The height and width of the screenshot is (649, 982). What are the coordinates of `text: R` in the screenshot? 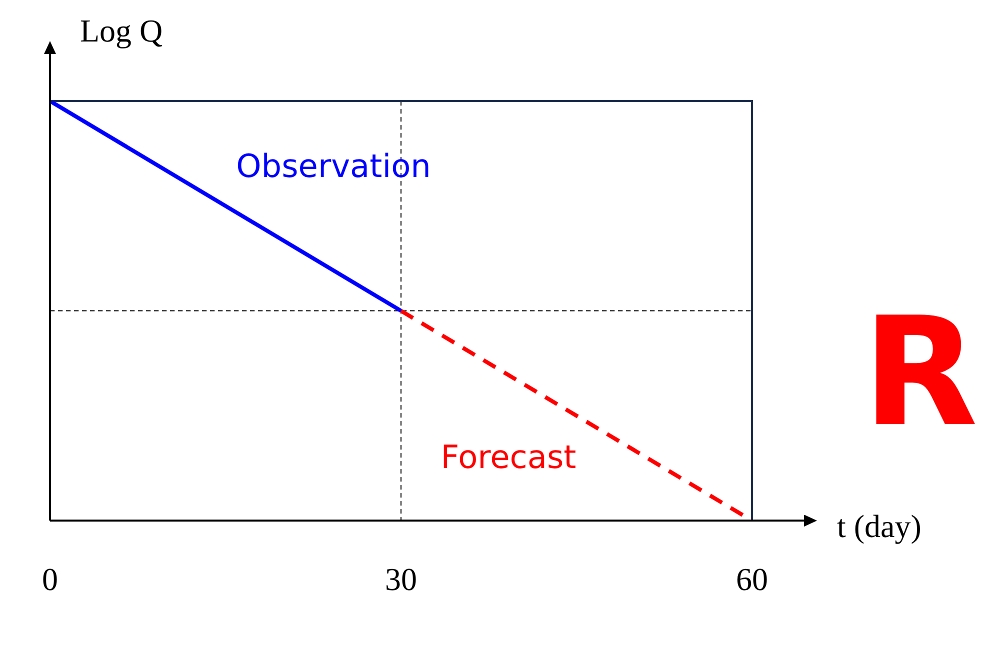 It's located at (920, 373).